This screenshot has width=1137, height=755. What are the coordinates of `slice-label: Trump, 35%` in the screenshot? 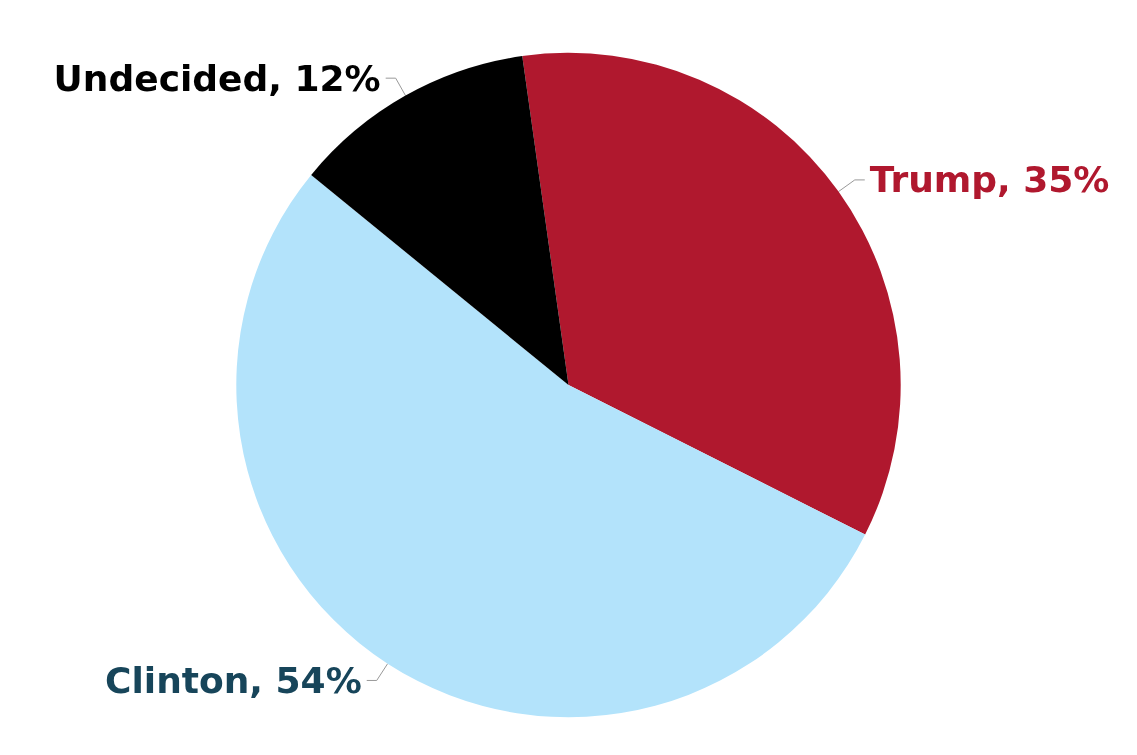 It's located at (989, 180).